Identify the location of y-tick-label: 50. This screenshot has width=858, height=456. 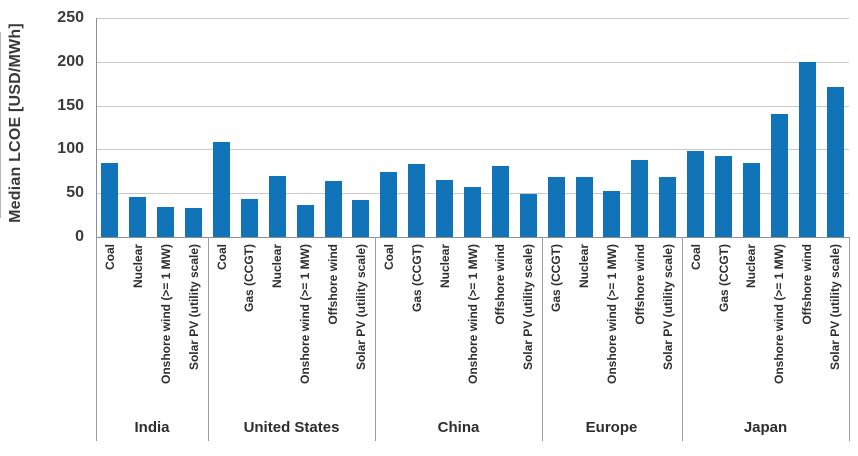
(75, 192).